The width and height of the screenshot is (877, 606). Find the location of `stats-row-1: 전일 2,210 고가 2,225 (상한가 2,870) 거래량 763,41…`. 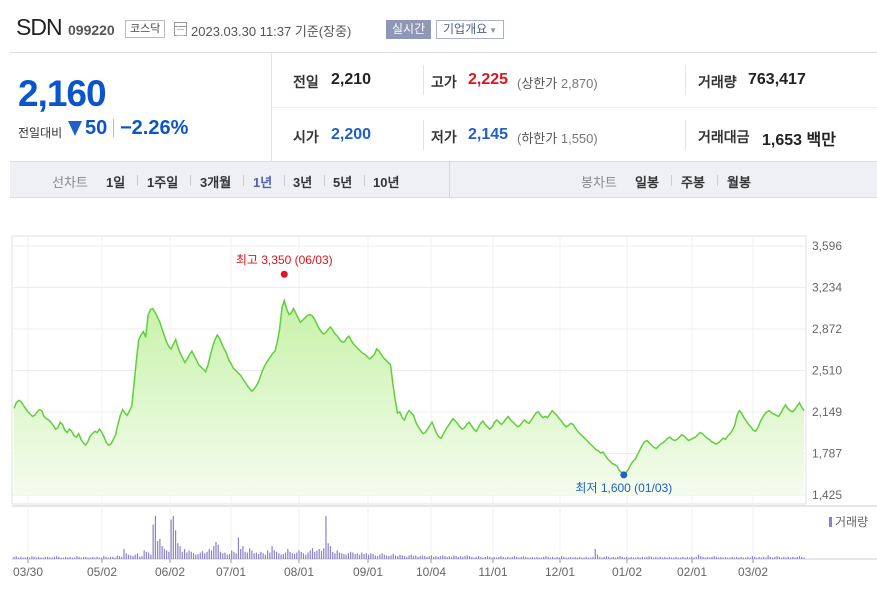

stats-row-1: 전일 2,210 고가 2,225 (상한가 2,870) 거래량 763,41… is located at coordinates (575, 80).